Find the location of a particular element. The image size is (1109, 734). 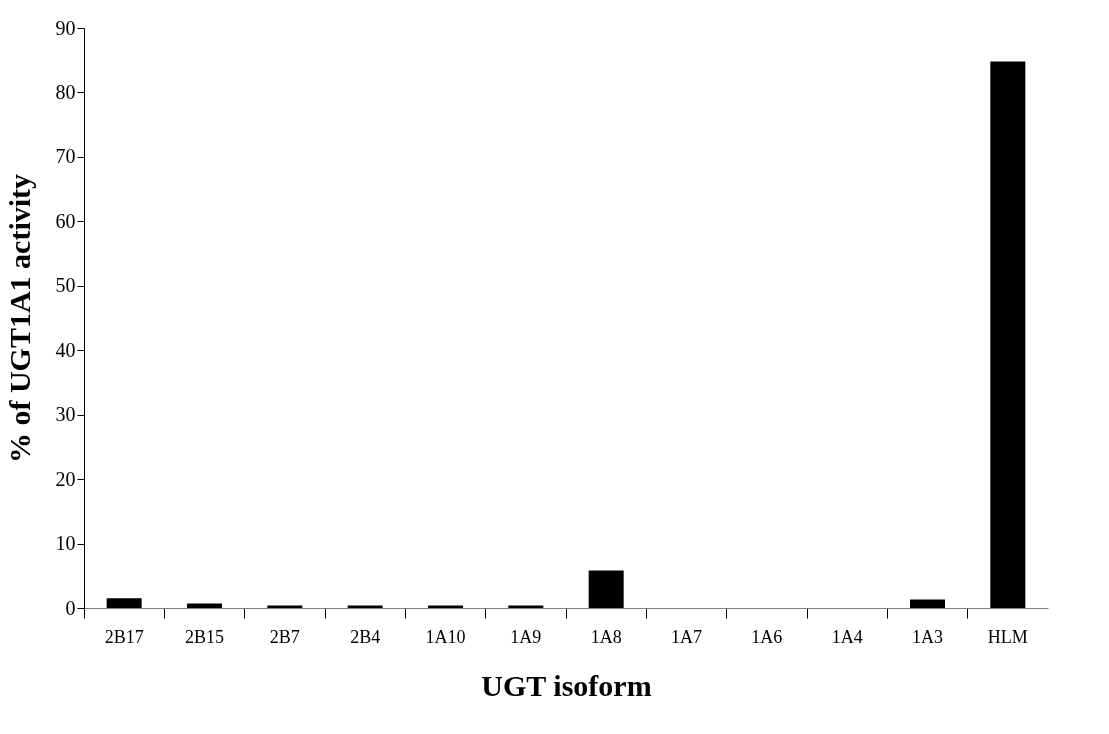

x-tick-label: HLM is located at coordinates (1007, 636).